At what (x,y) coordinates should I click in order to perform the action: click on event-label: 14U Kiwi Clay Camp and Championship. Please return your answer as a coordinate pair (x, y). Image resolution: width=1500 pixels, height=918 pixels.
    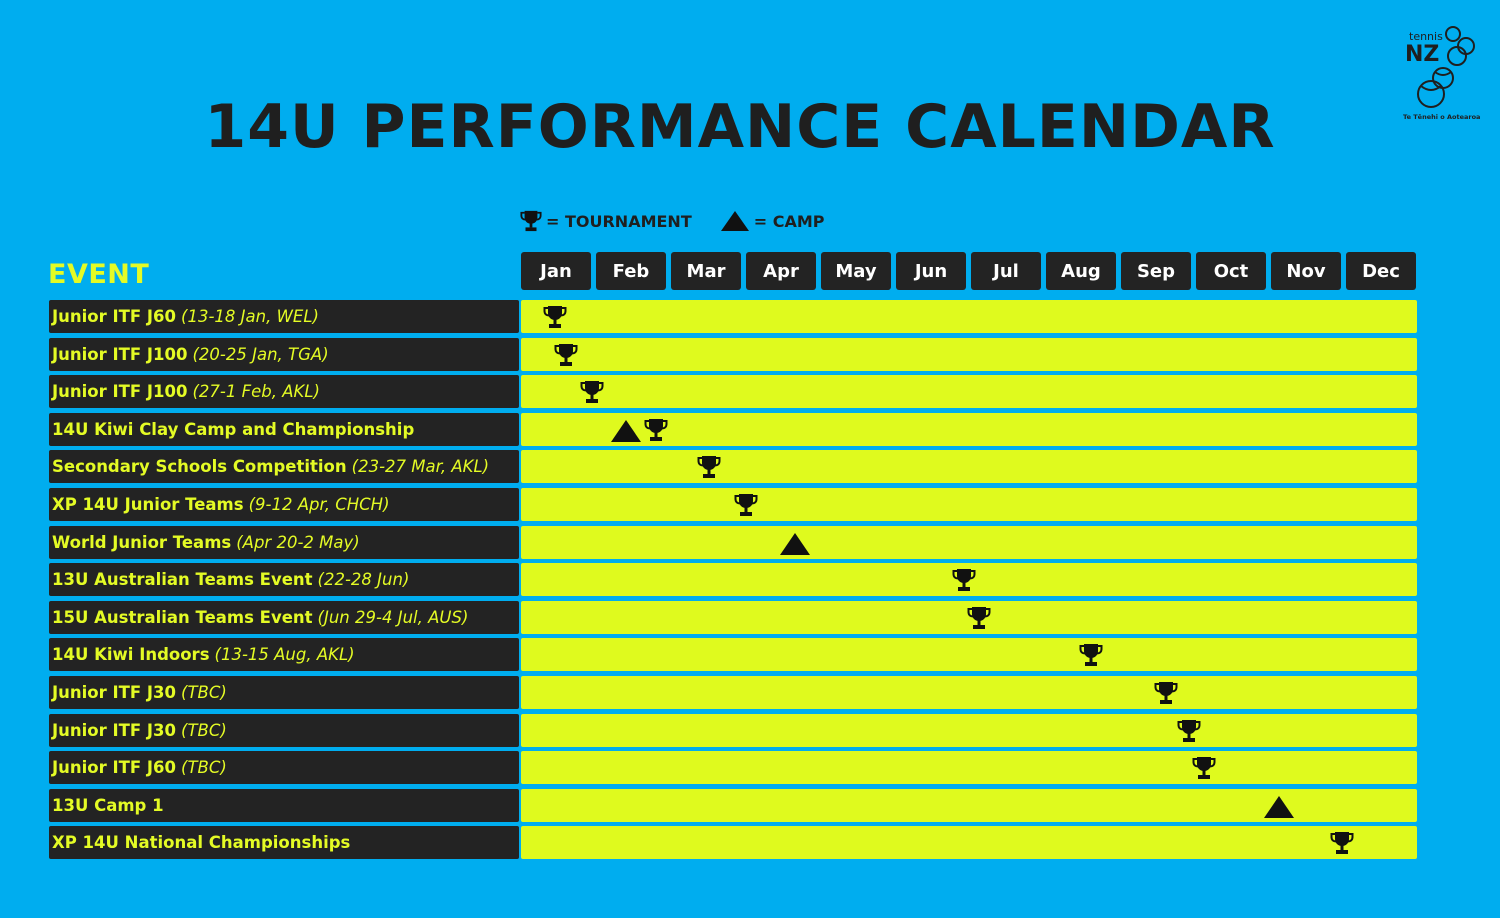
    Looking at the image, I should click on (284, 429).